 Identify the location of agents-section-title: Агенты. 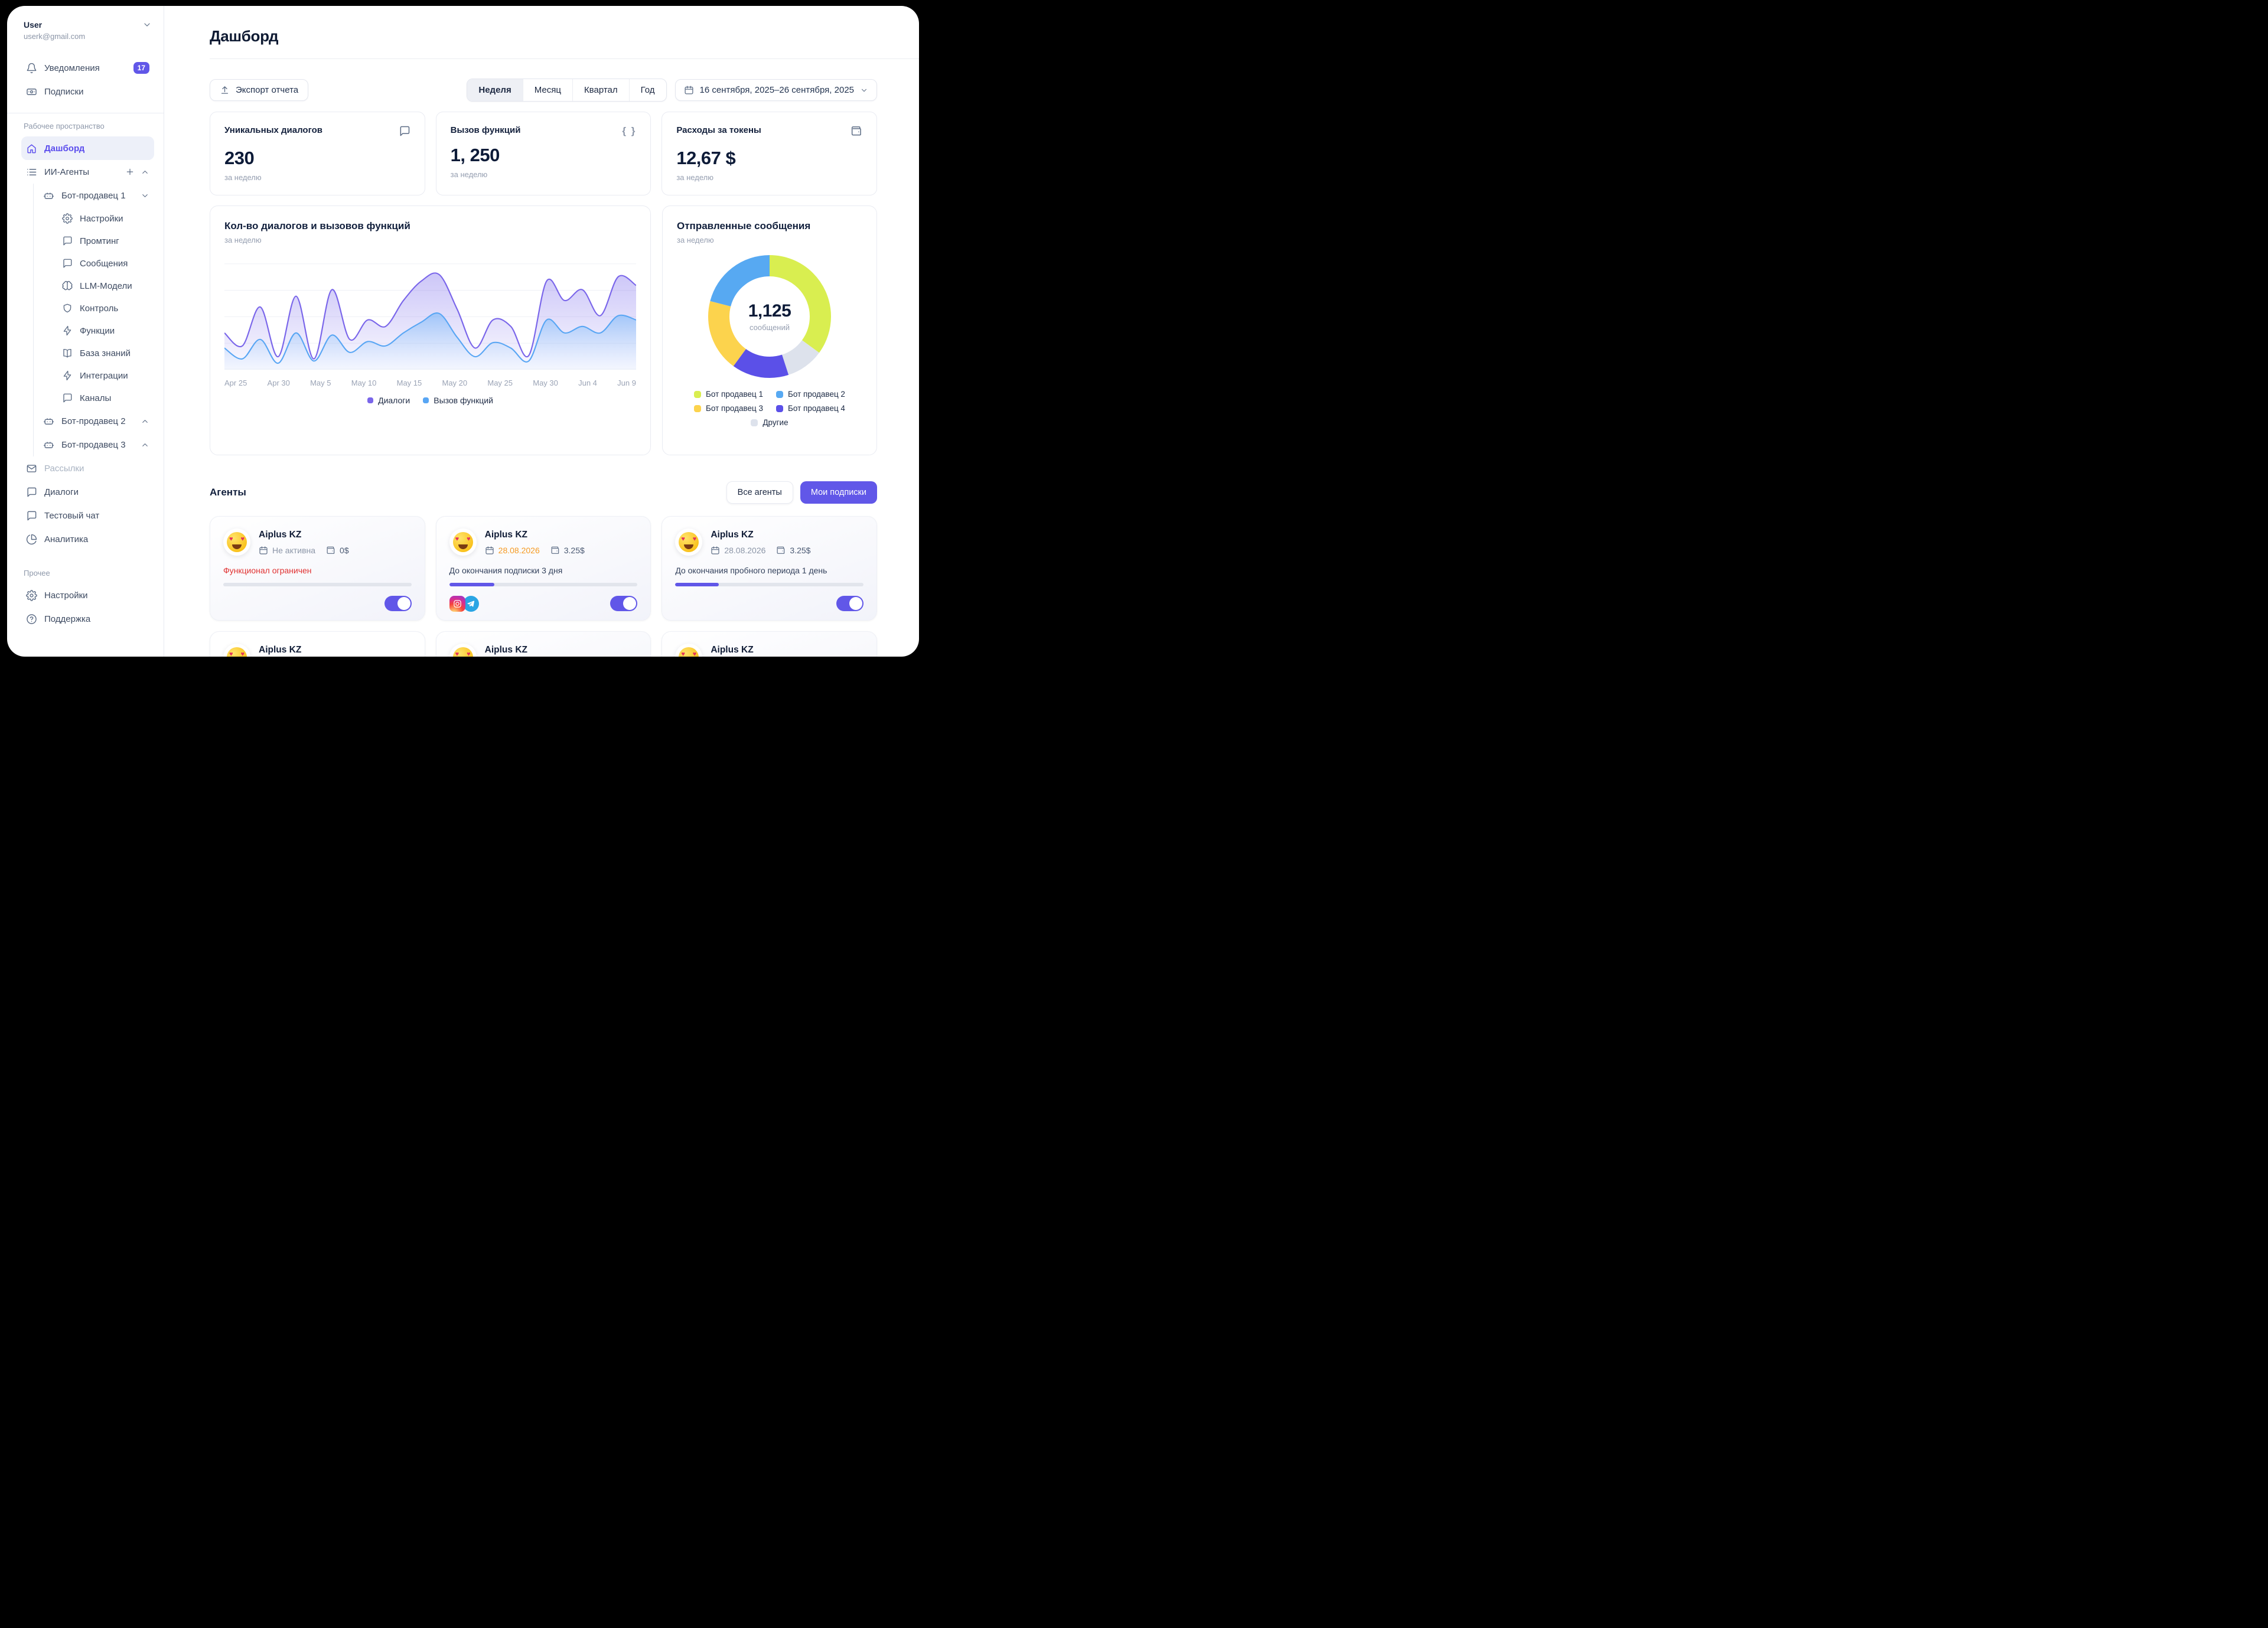
(228, 492).